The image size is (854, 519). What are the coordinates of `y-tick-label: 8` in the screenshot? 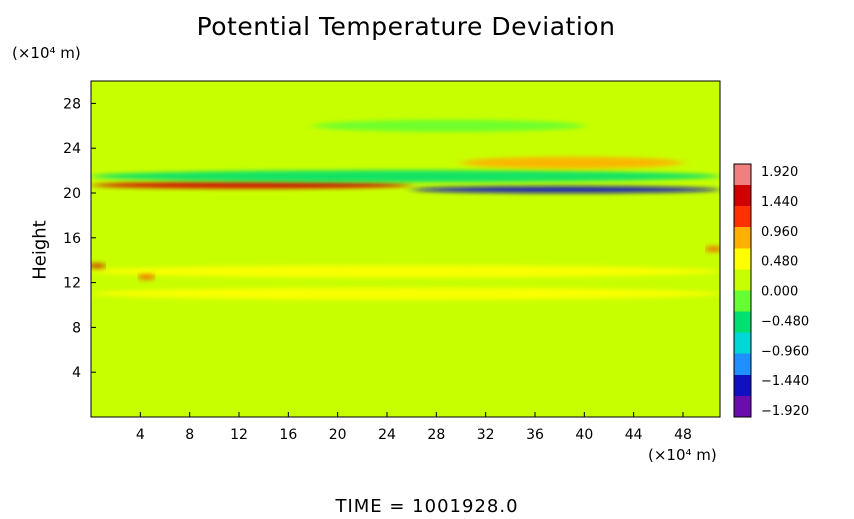 It's located at (76, 328).